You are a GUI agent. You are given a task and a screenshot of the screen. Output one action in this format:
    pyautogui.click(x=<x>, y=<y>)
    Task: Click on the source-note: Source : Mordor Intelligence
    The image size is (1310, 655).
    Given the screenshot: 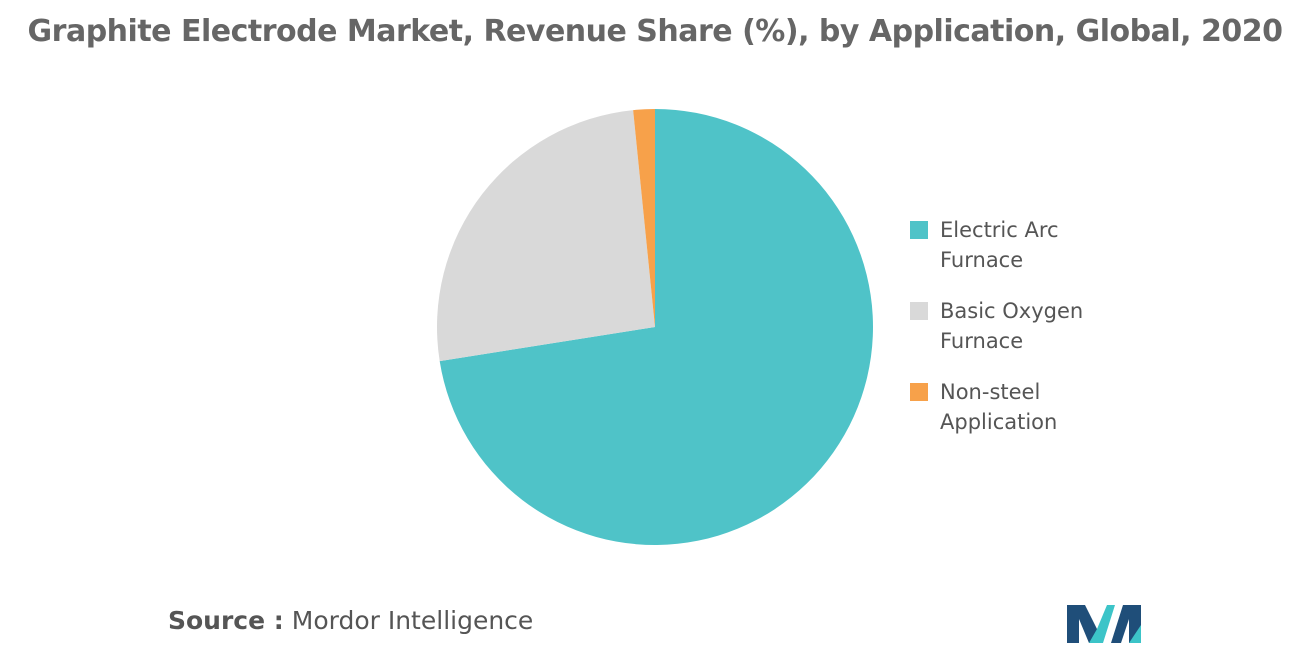 What is the action you would take?
    pyautogui.click(x=350, y=620)
    